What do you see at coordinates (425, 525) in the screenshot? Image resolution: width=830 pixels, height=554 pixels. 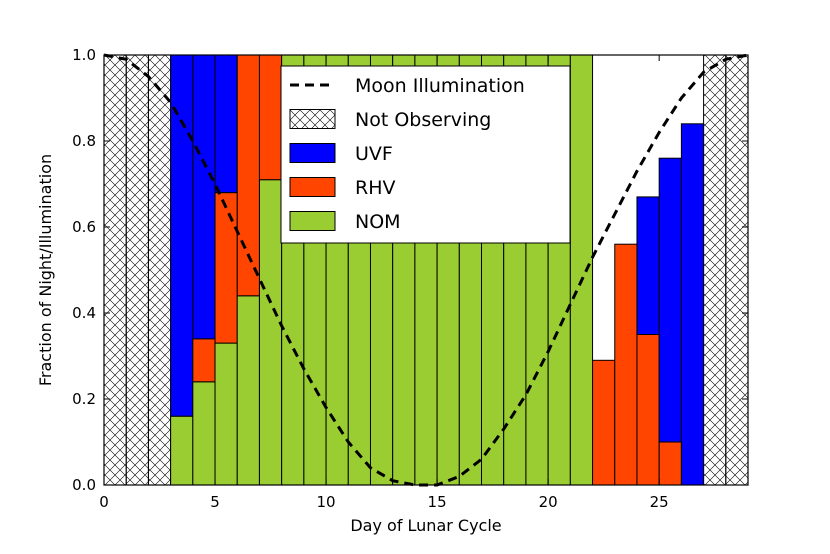 I see `x-axis-label: Day of Lunar Cycle` at bounding box center [425, 525].